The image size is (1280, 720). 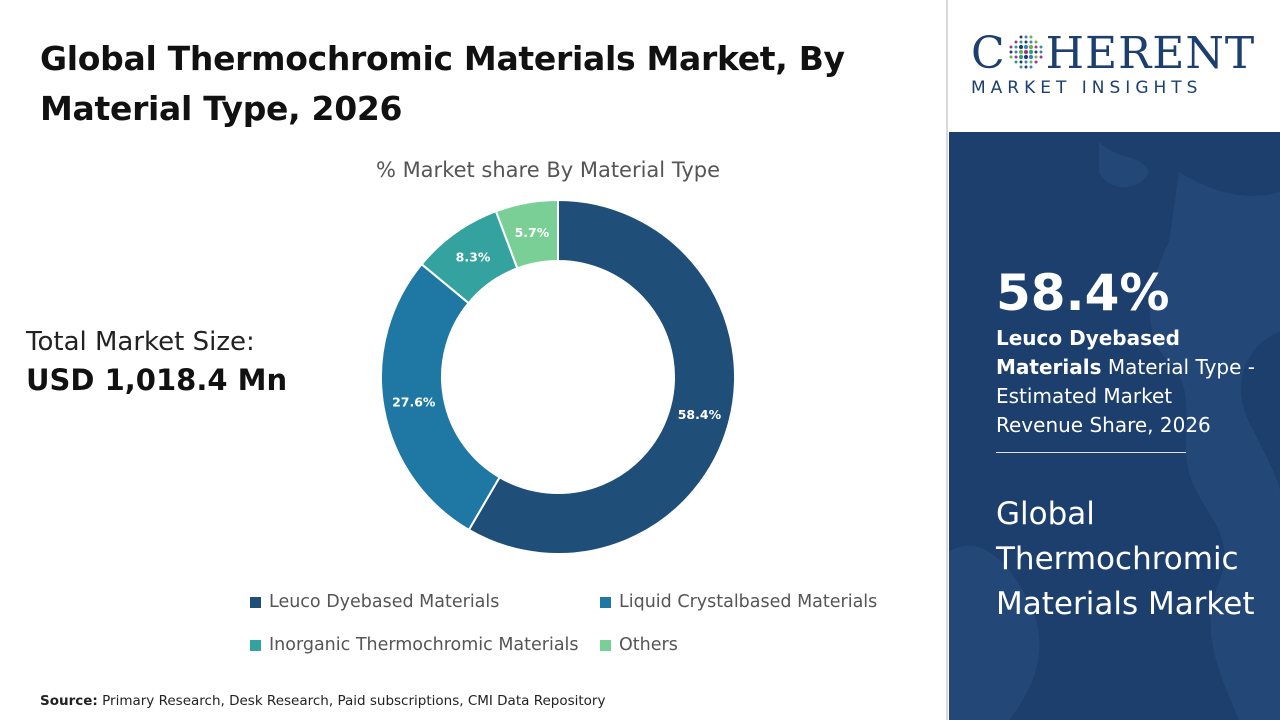 What do you see at coordinates (156, 362) in the screenshot?
I see `total-market-size: Total Market Size: USD 1,018.4 Mn` at bounding box center [156, 362].